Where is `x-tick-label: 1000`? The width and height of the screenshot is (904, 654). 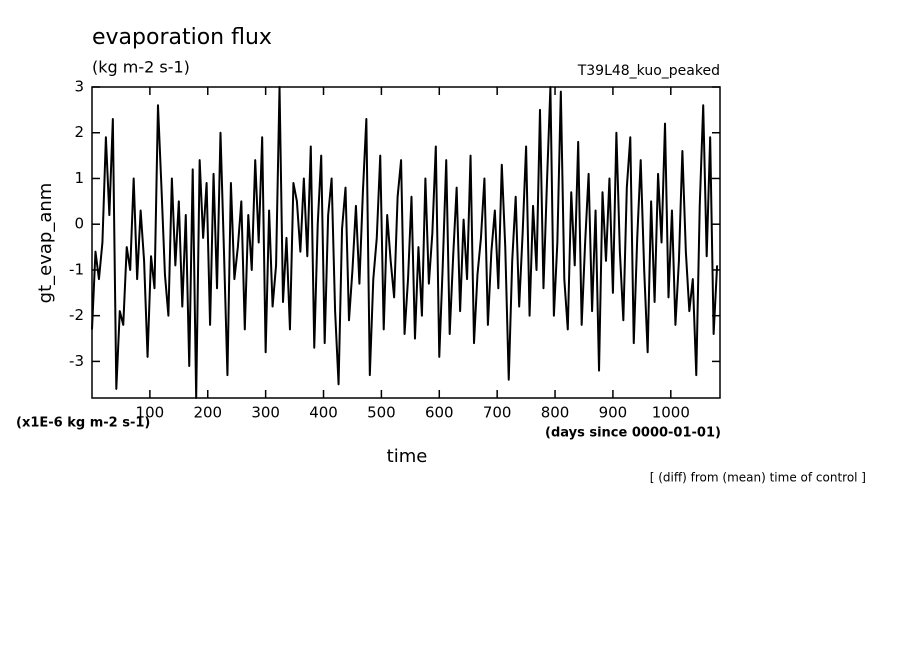 x-tick-label: 1000 is located at coordinates (671, 413).